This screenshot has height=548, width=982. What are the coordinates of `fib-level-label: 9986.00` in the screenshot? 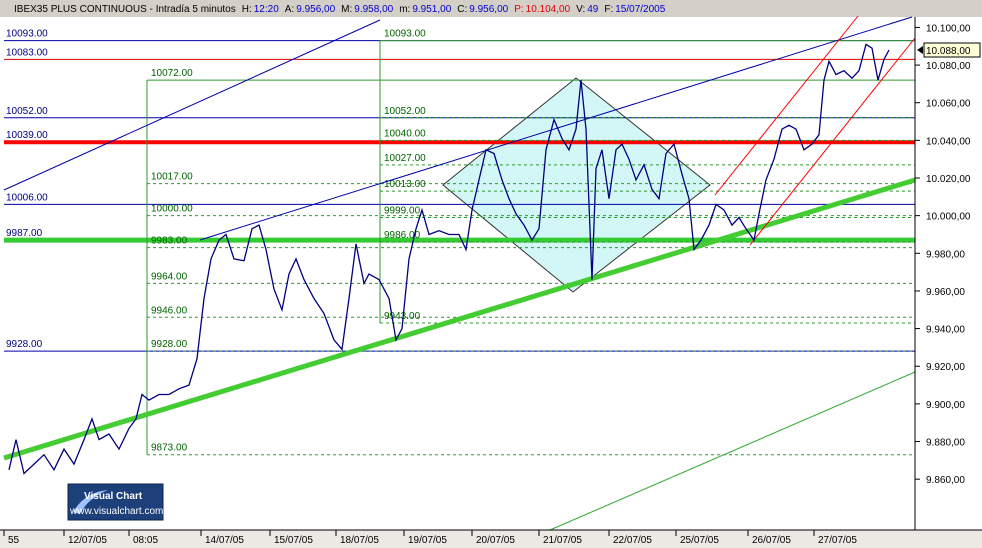 It's located at (402, 235).